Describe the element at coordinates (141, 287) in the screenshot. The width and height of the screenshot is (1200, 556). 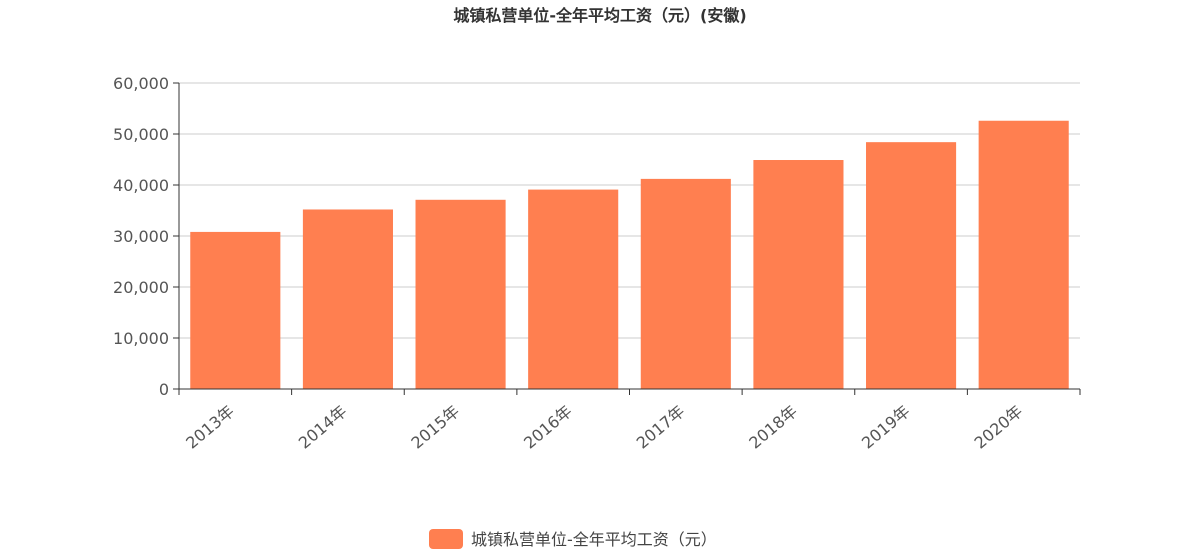
I see `y-tick-label: 20,000` at that location.